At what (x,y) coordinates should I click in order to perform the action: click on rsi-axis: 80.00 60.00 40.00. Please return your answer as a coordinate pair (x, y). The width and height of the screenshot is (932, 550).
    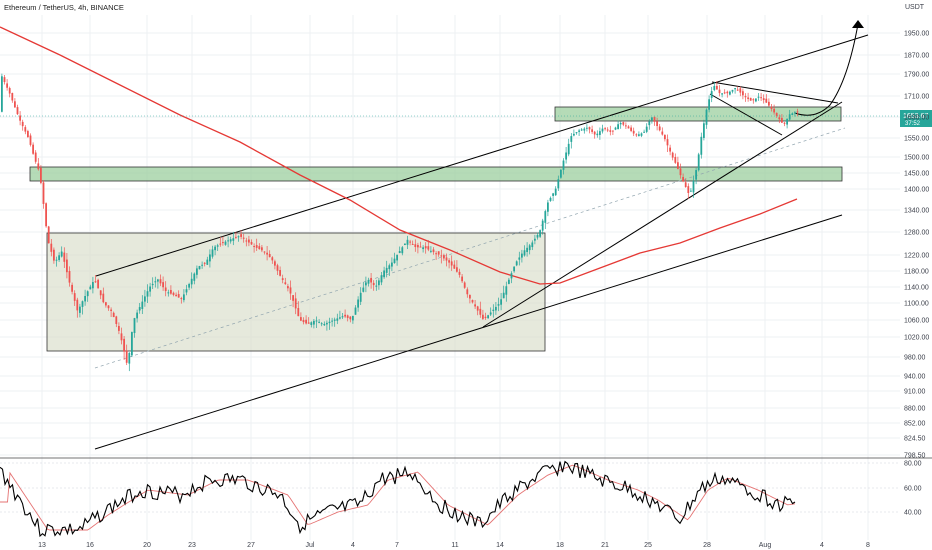
    Looking at the image, I should click on (913, 489).